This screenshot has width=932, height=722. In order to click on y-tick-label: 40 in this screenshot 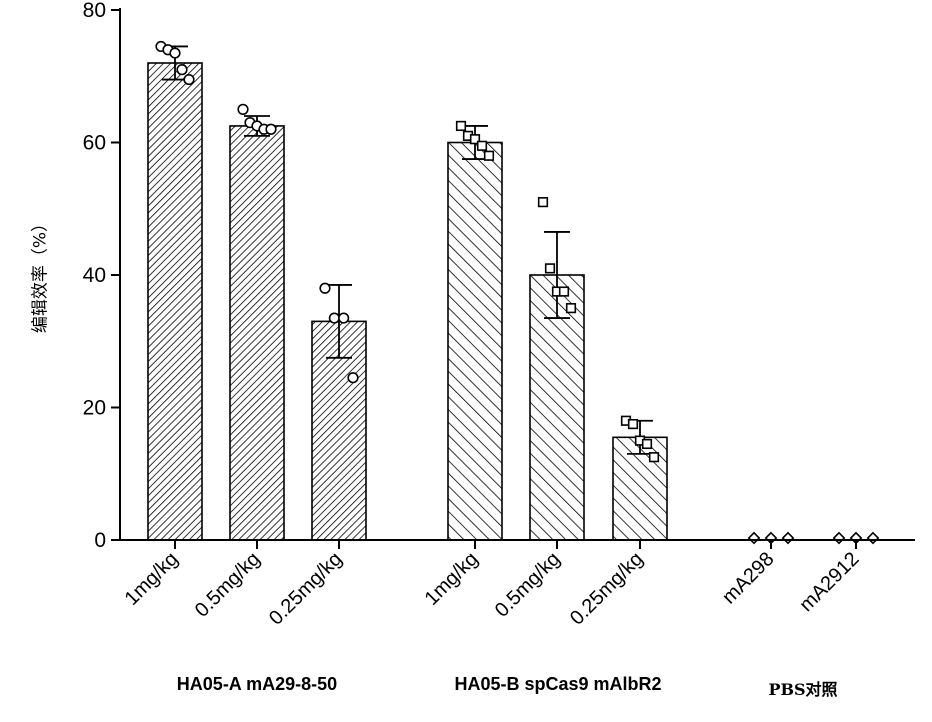, I will do `click(94, 275)`.